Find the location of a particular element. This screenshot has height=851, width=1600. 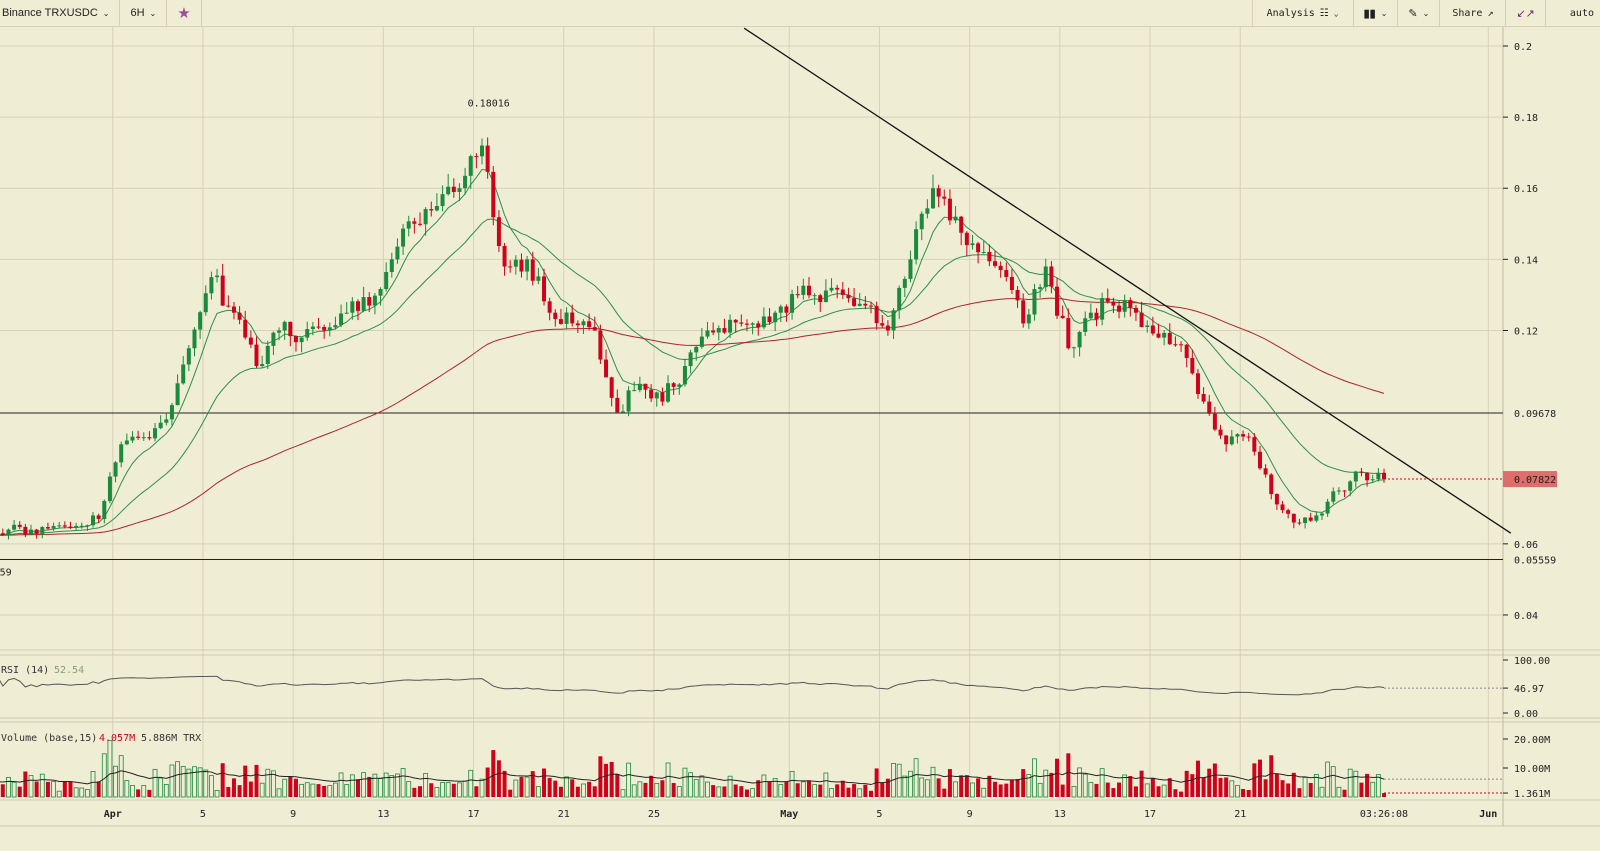

time-axis-label: Apr is located at coordinates (113, 814).